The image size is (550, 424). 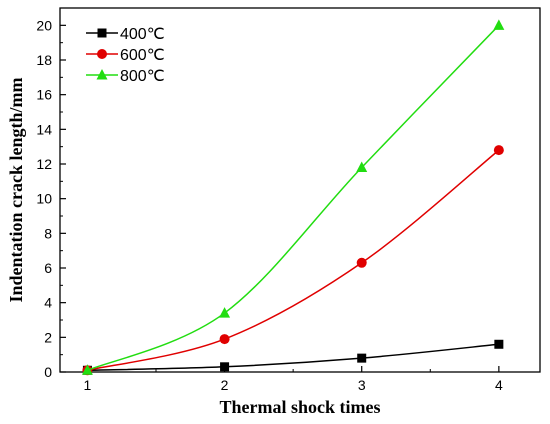 I want to click on y-tick-label: 2, so click(x=48, y=337).